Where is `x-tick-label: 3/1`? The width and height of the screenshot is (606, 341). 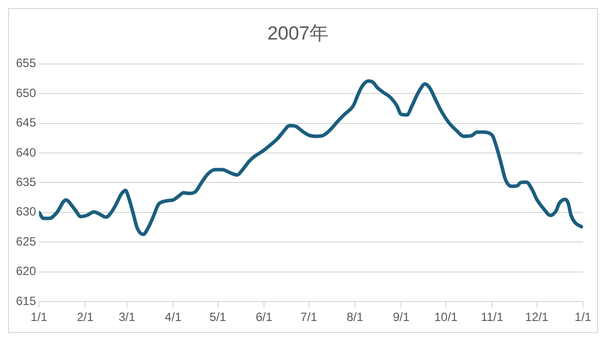
x-tick-label: 3/1 is located at coordinates (127, 317).